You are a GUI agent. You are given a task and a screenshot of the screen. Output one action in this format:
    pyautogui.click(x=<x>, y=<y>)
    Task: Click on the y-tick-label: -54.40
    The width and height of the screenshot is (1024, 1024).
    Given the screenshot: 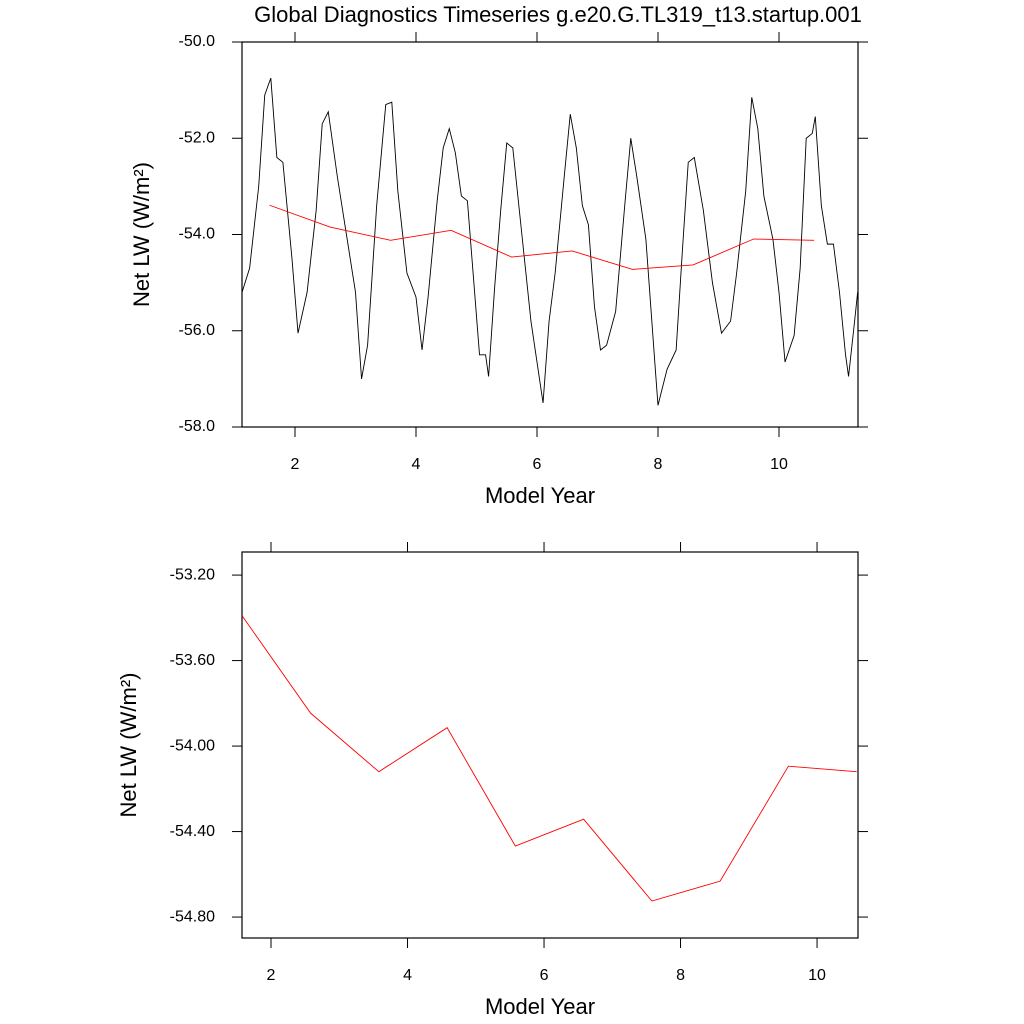 What is the action you would take?
    pyautogui.click(x=192, y=831)
    